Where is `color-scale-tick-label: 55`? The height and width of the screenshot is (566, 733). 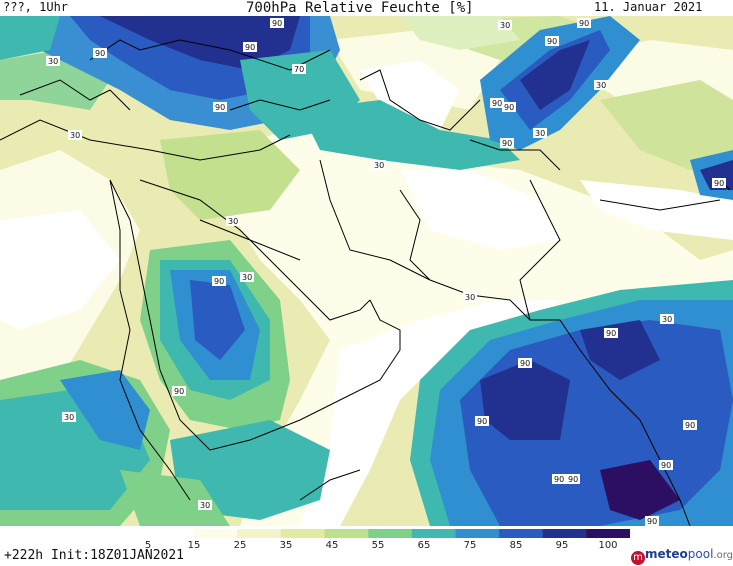 color-scale-tick-label: 55 is located at coordinates (378, 545).